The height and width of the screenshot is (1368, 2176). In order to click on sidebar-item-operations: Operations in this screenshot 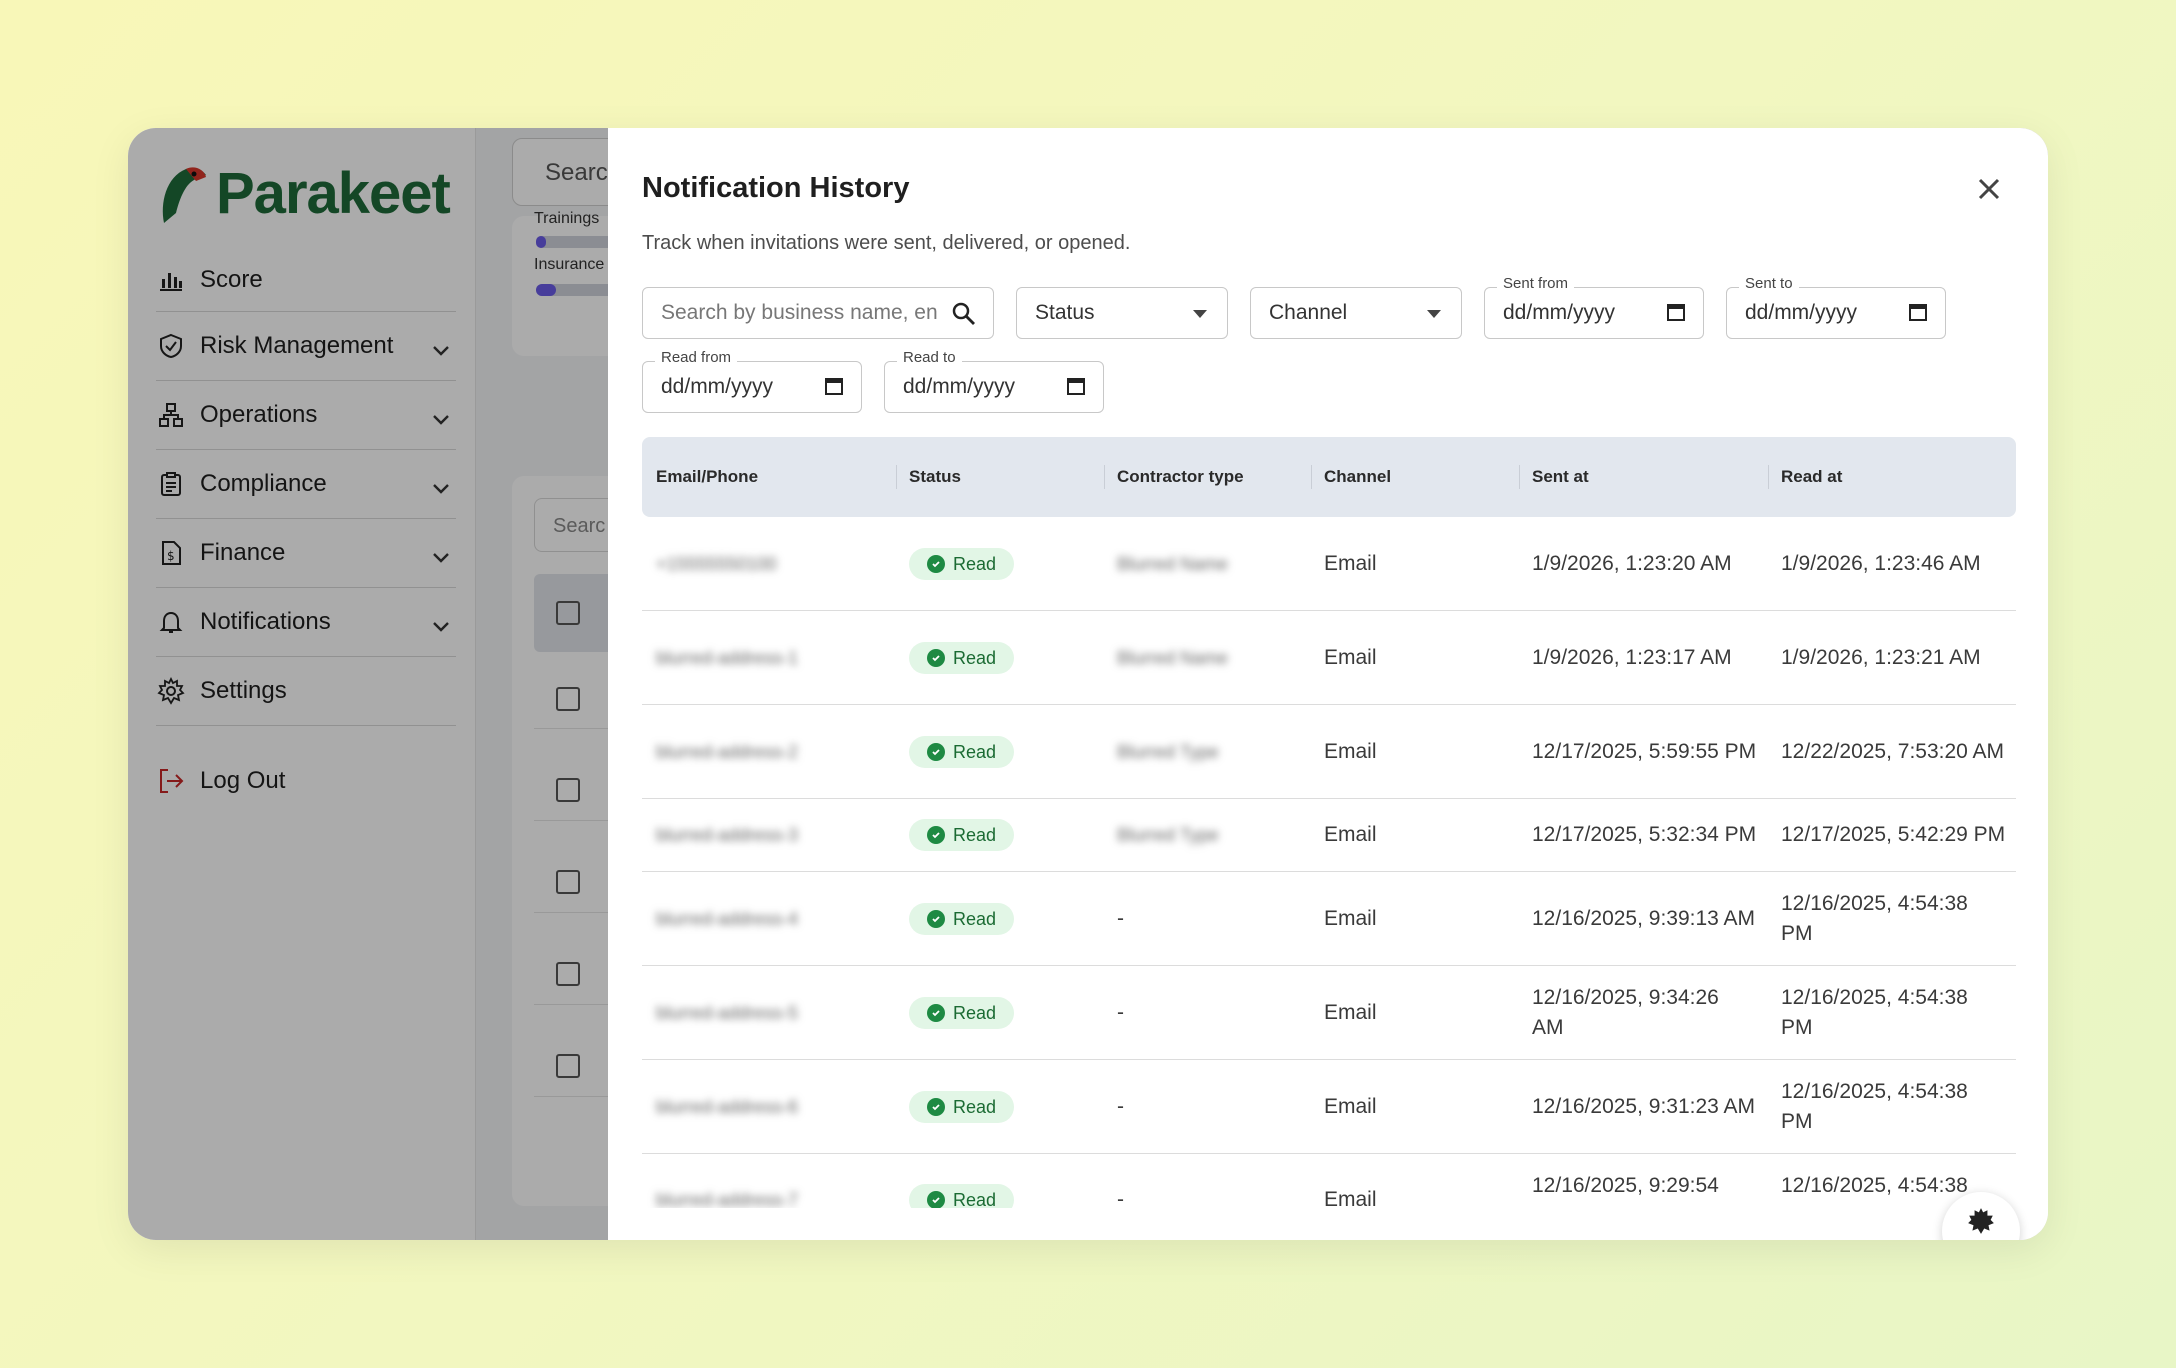, I will do `click(306, 415)`.